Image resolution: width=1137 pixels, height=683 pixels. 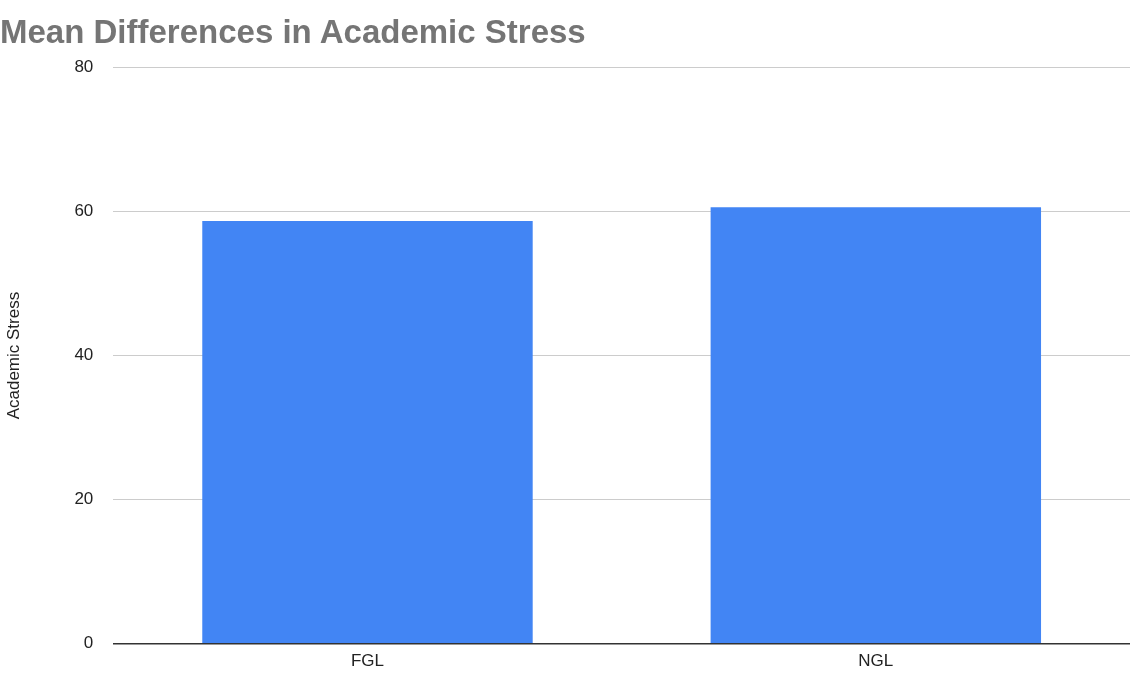 I want to click on y-tick-label: 20, so click(x=84, y=499).